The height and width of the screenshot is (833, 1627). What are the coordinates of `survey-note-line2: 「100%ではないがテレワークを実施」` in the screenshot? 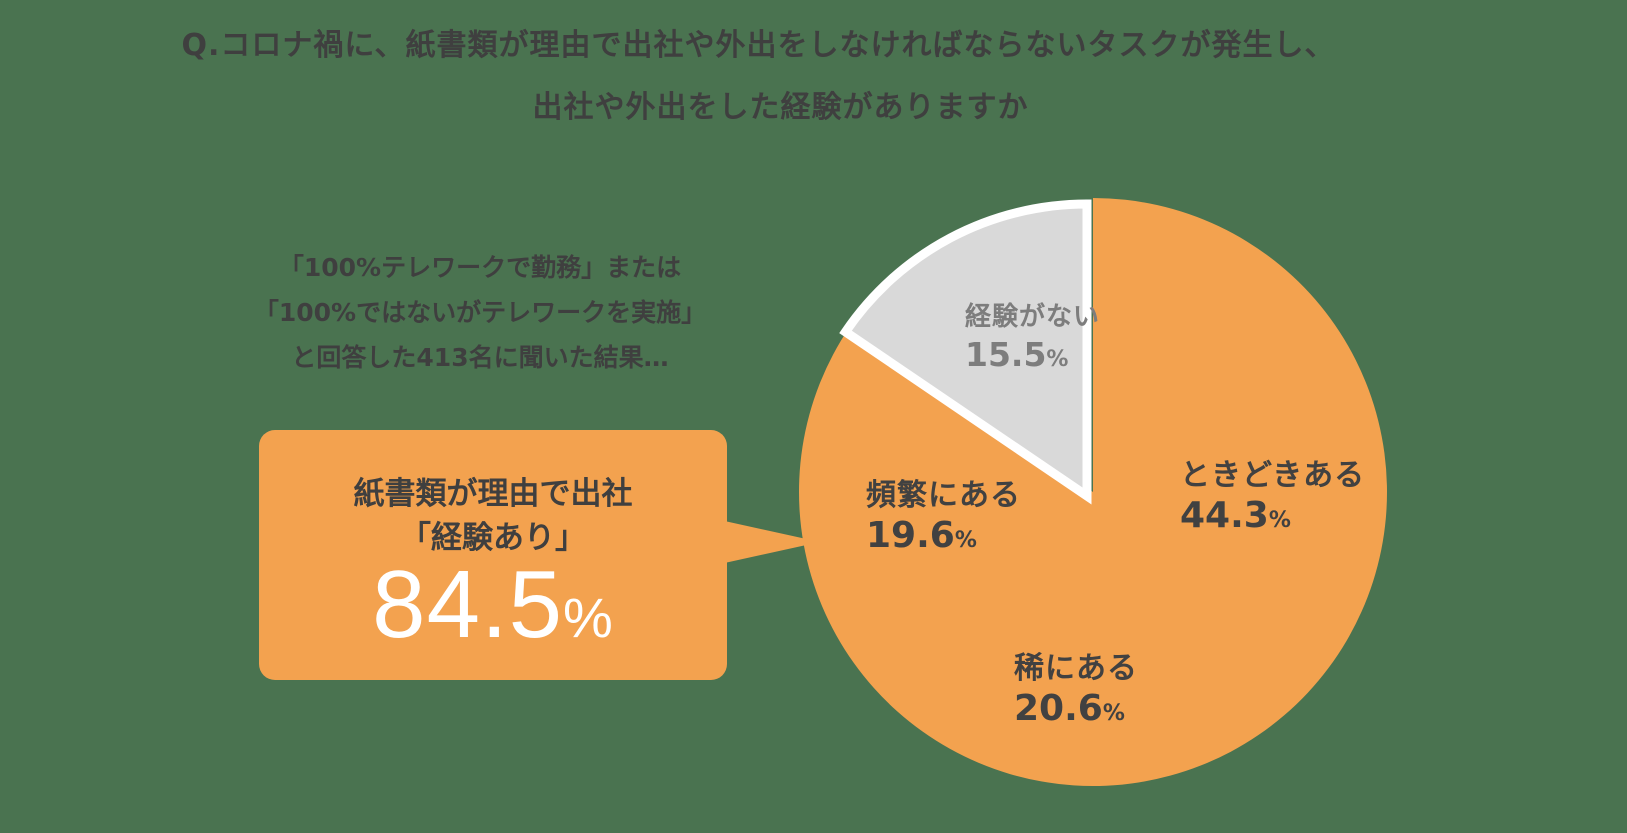 It's located at (480, 312).